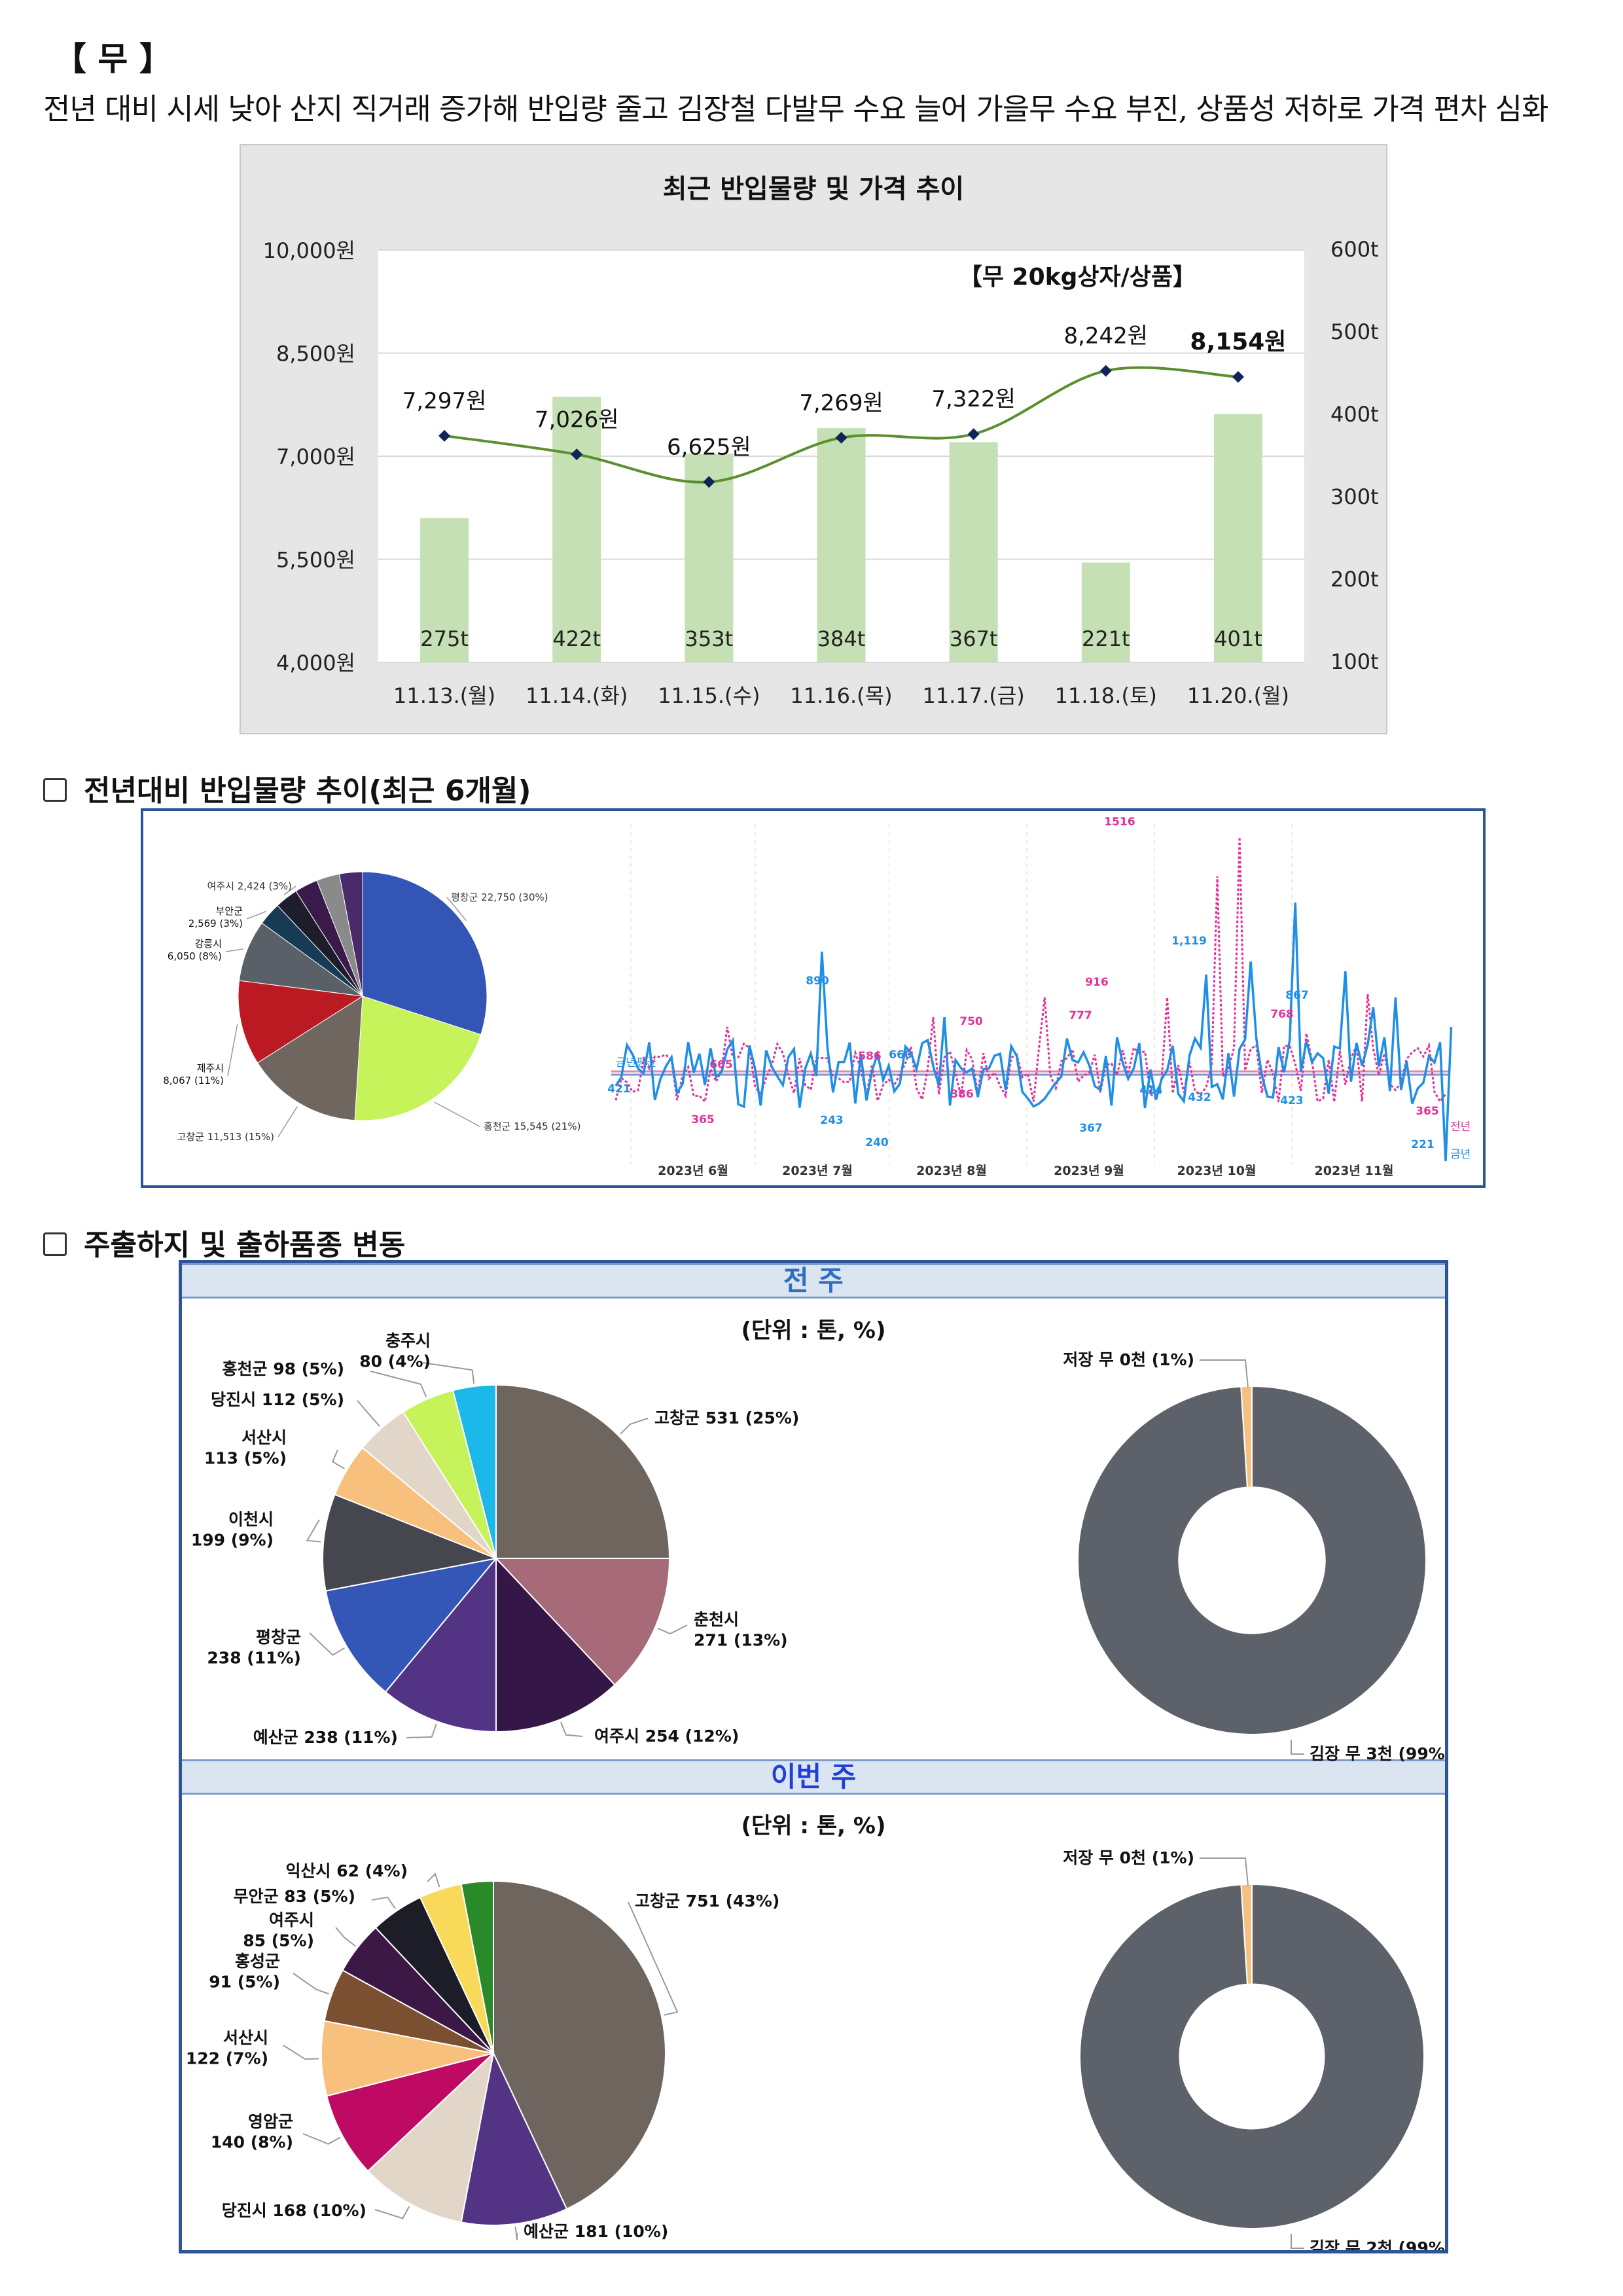  I want to click on month-label: 2023년 7월, so click(818, 1171).